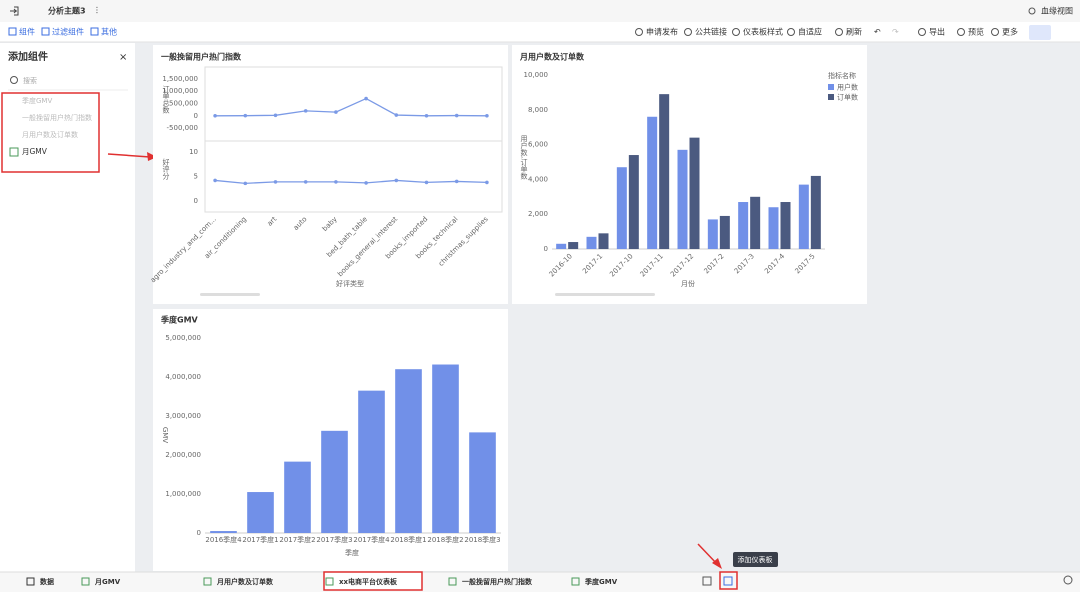  I want to click on toolbar-button: 更多, so click(1010, 32).